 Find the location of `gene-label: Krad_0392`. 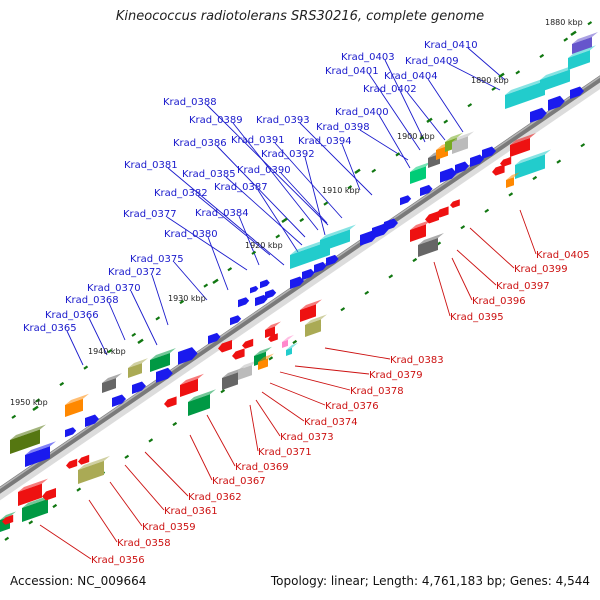

gene-label: Krad_0392 is located at coordinates (288, 154).